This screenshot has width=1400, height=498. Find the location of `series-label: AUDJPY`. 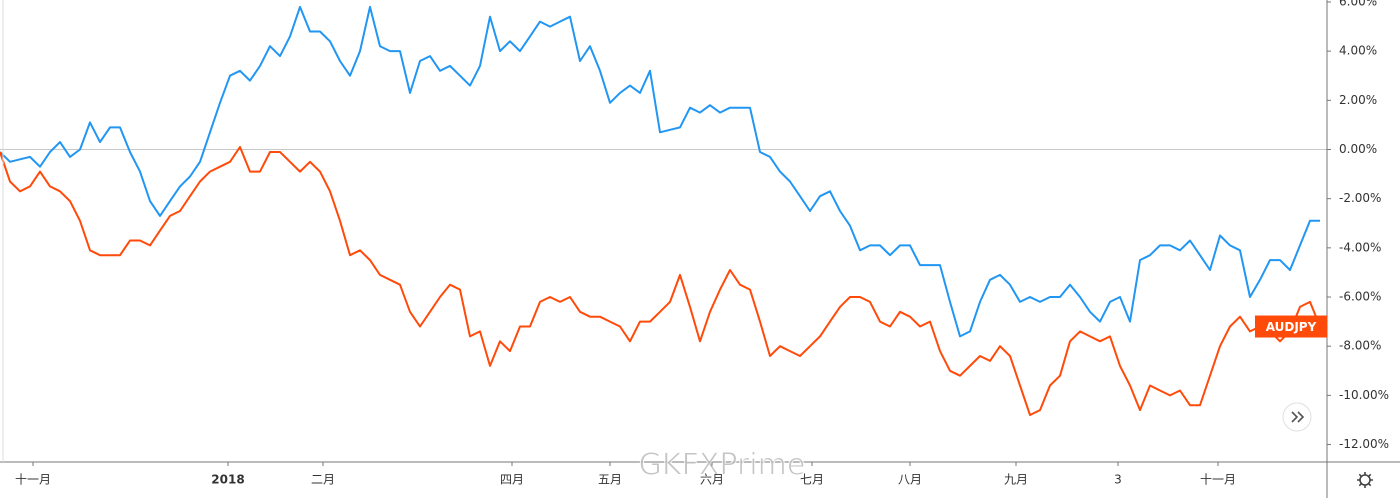

series-label: AUDJPY is located at coordinates (1291, 327).